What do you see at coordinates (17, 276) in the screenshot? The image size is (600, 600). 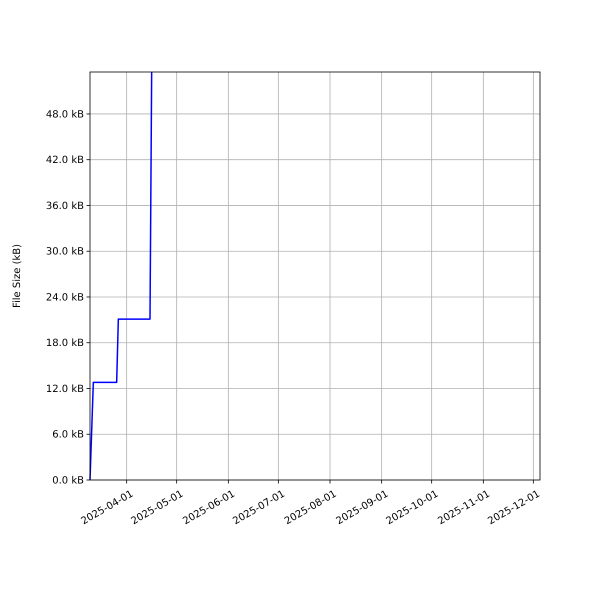 I see `y-axis-title: File Size (kB)` at bounding box center [17, 276].